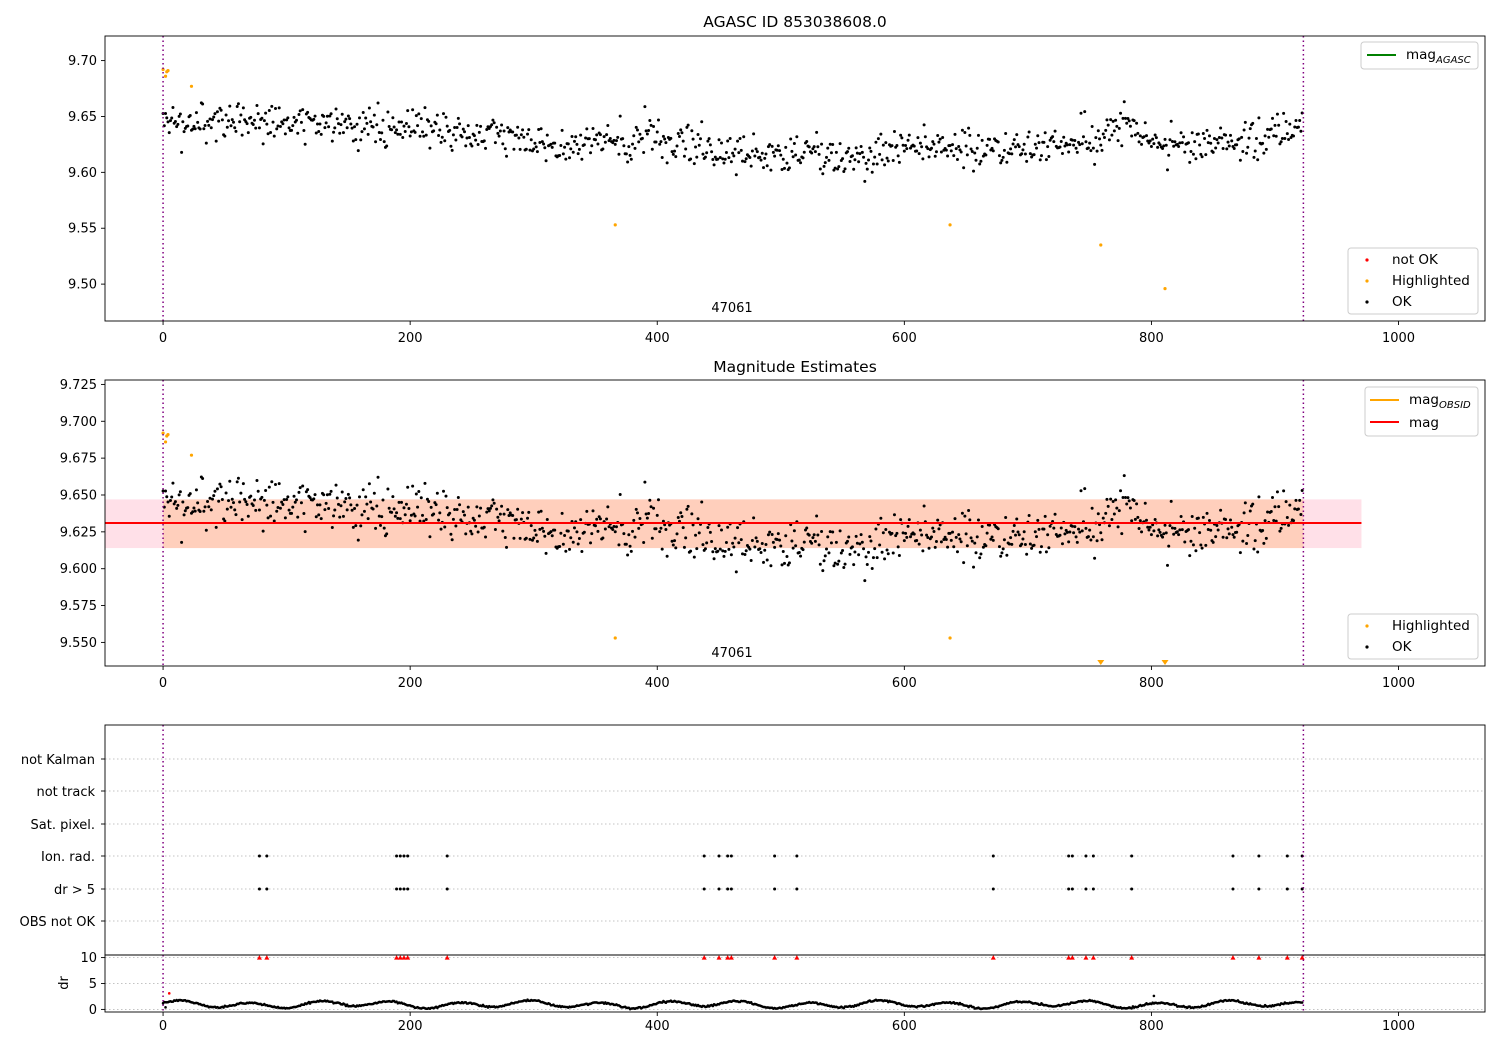 The image size is (1500, 1054). I want to click on flag-point, so click(1072, 889).